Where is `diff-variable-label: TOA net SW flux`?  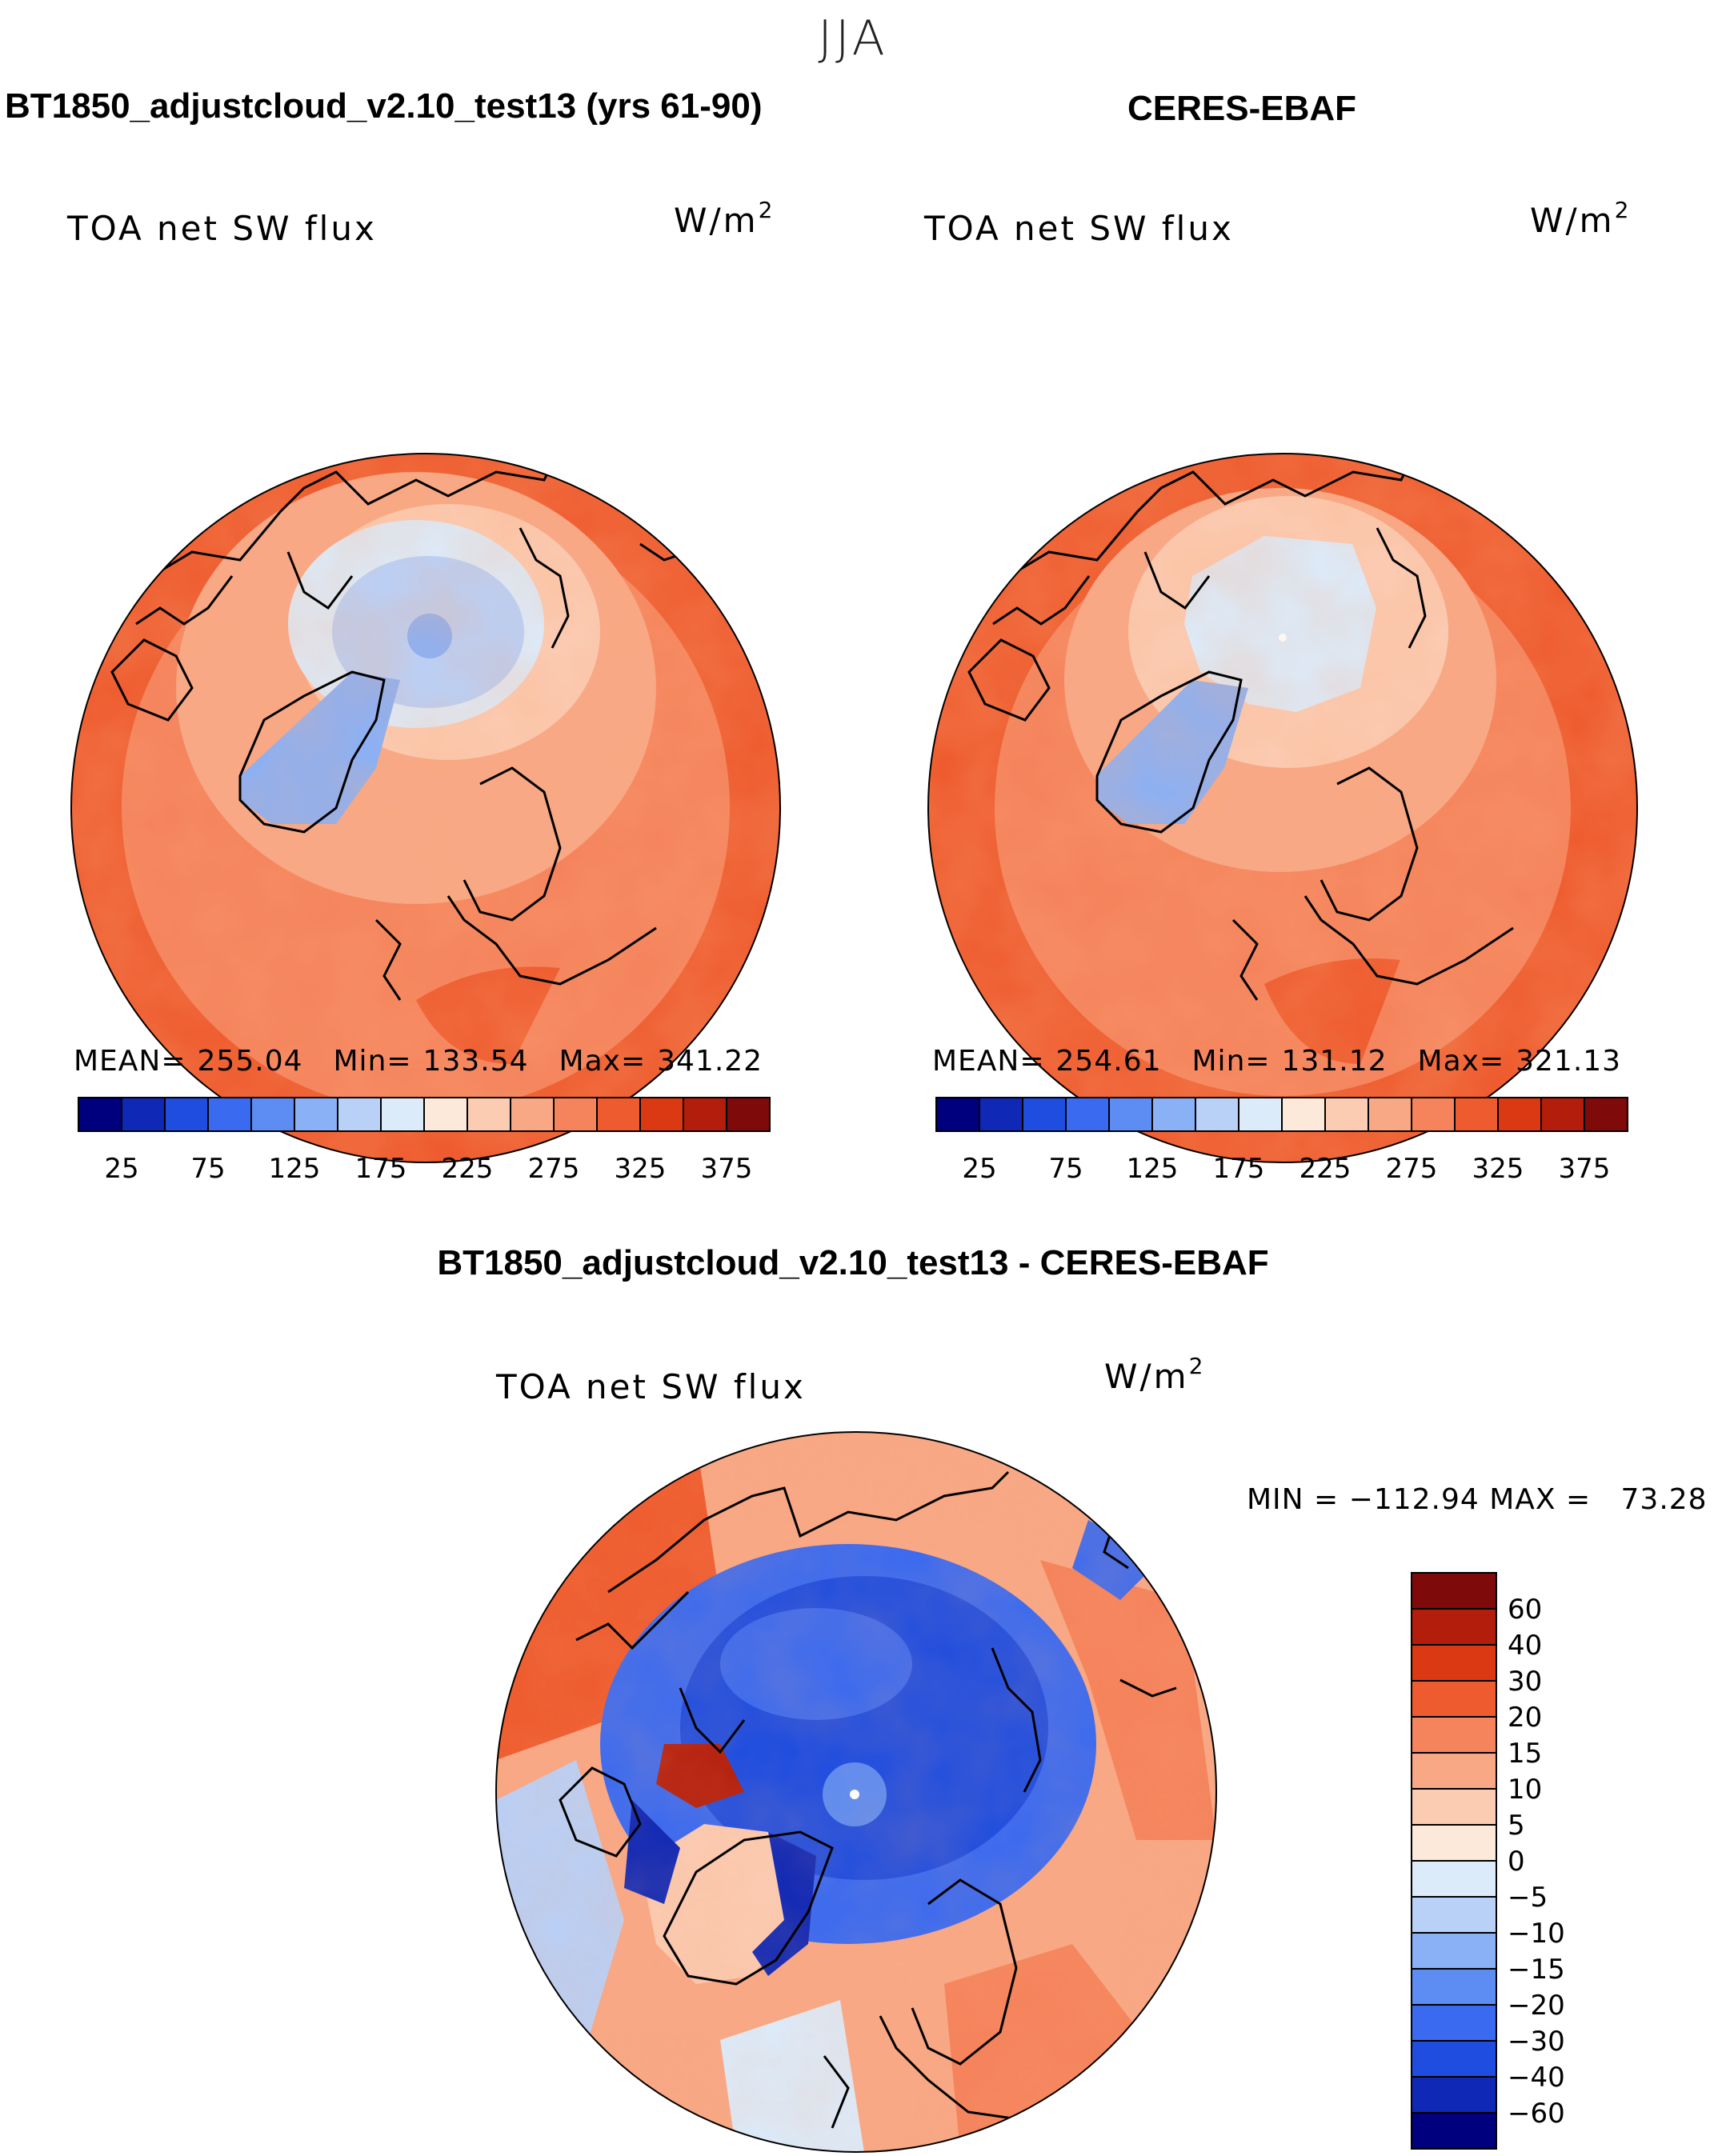 diff-variable-label: TOA net SW flux is located at coordinates (650, 1386).